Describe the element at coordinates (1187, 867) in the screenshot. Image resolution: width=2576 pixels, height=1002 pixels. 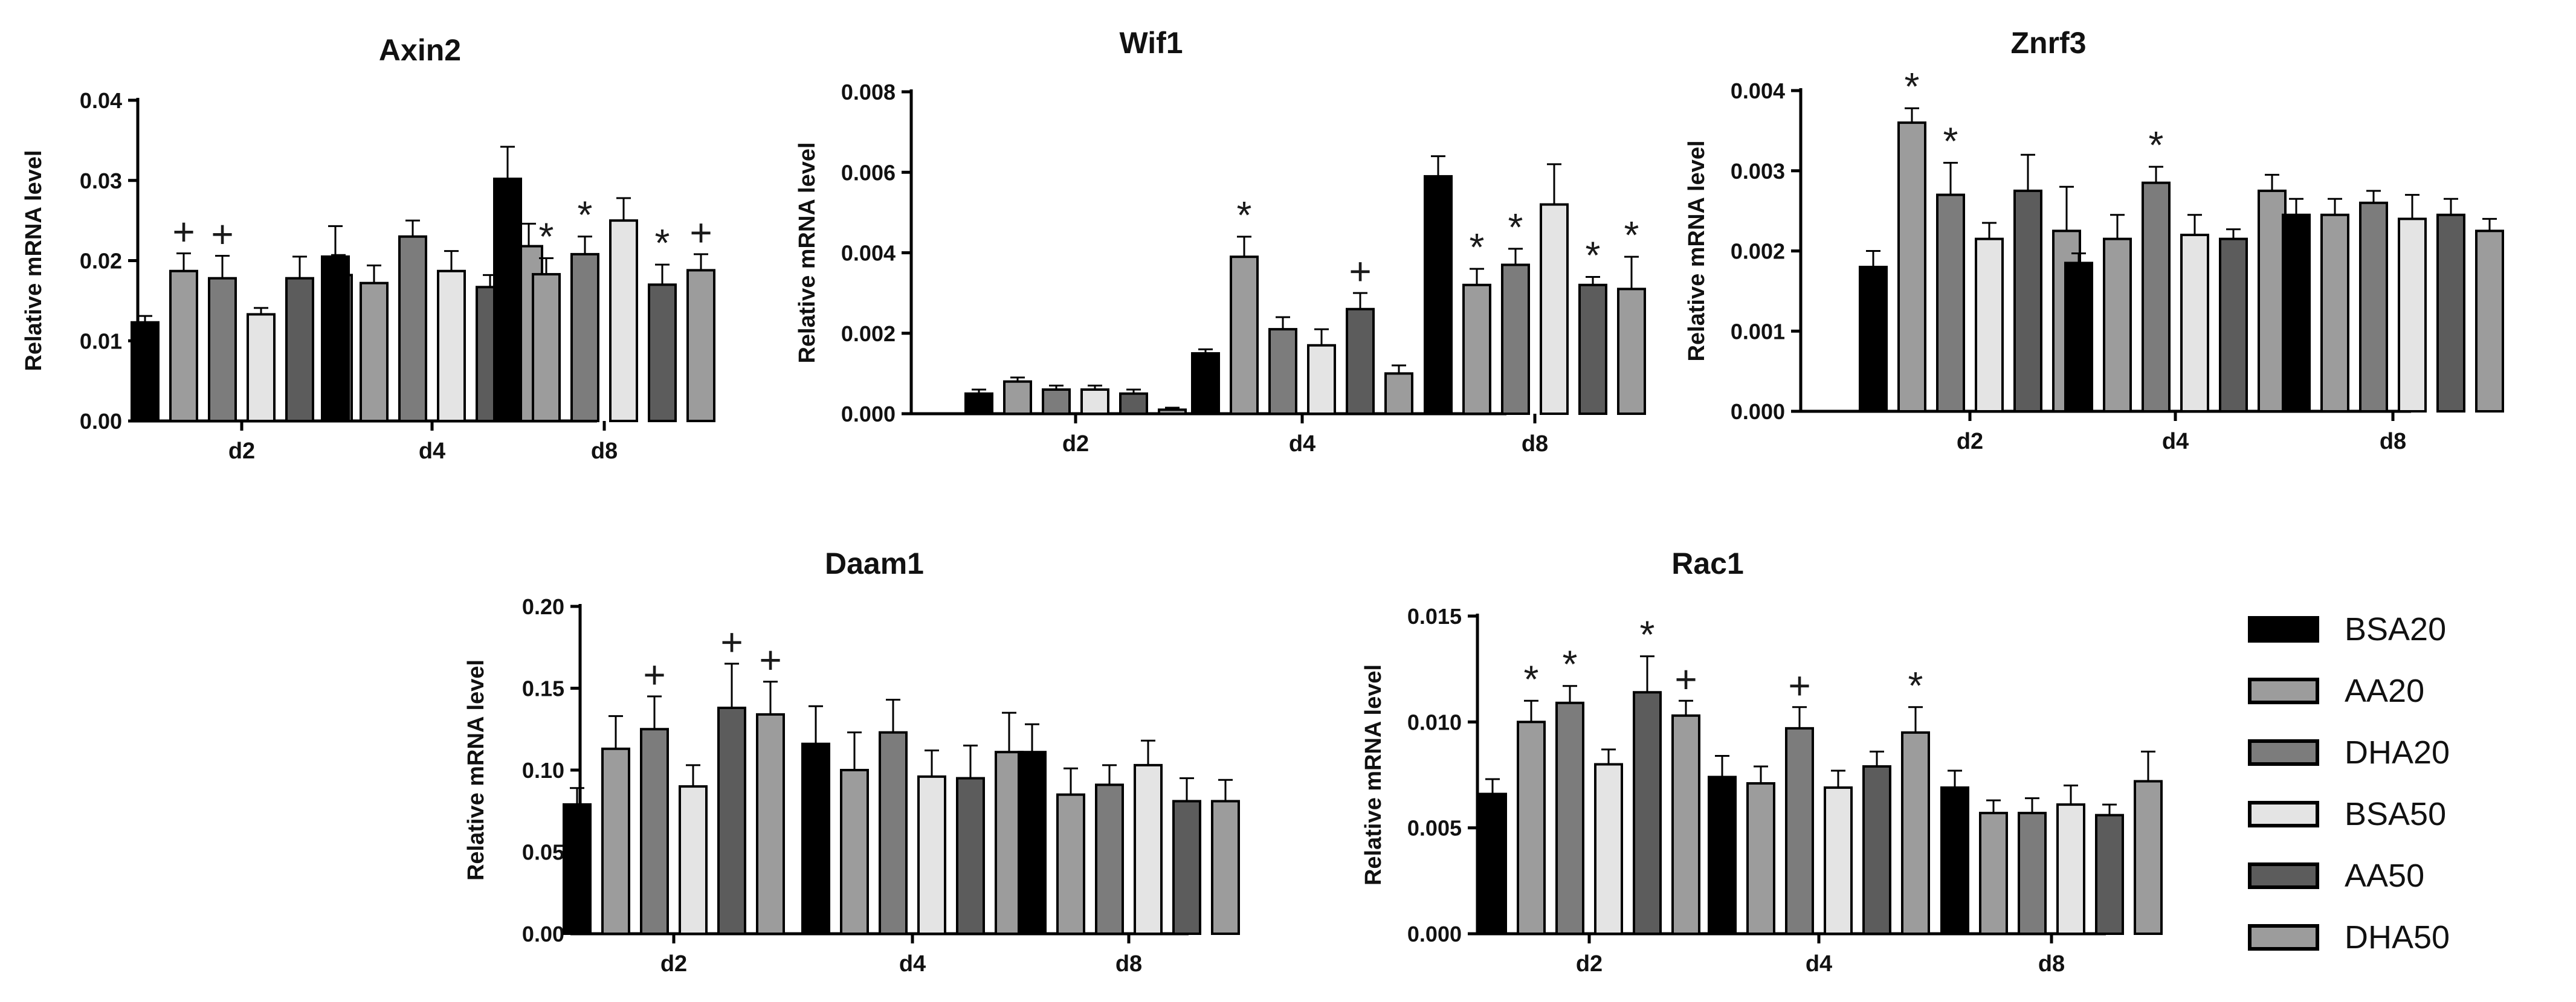
I see `bar-daam1-aa50-d8` at that location.